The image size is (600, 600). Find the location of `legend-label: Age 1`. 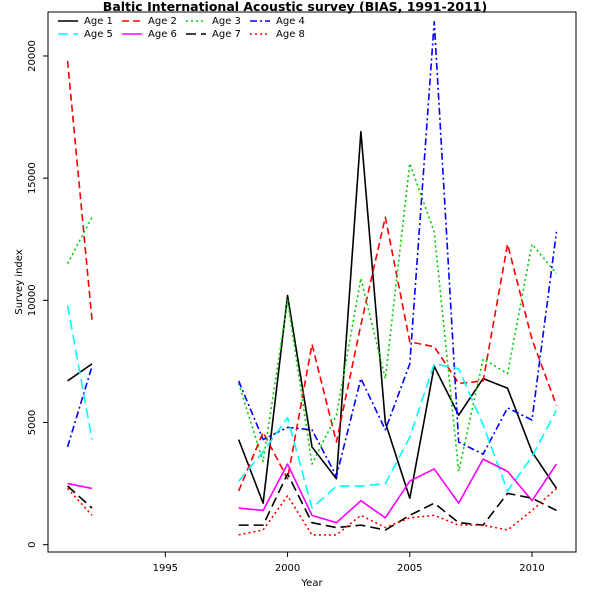

legend-label: Age 1 is located at coordinates (98, 21).